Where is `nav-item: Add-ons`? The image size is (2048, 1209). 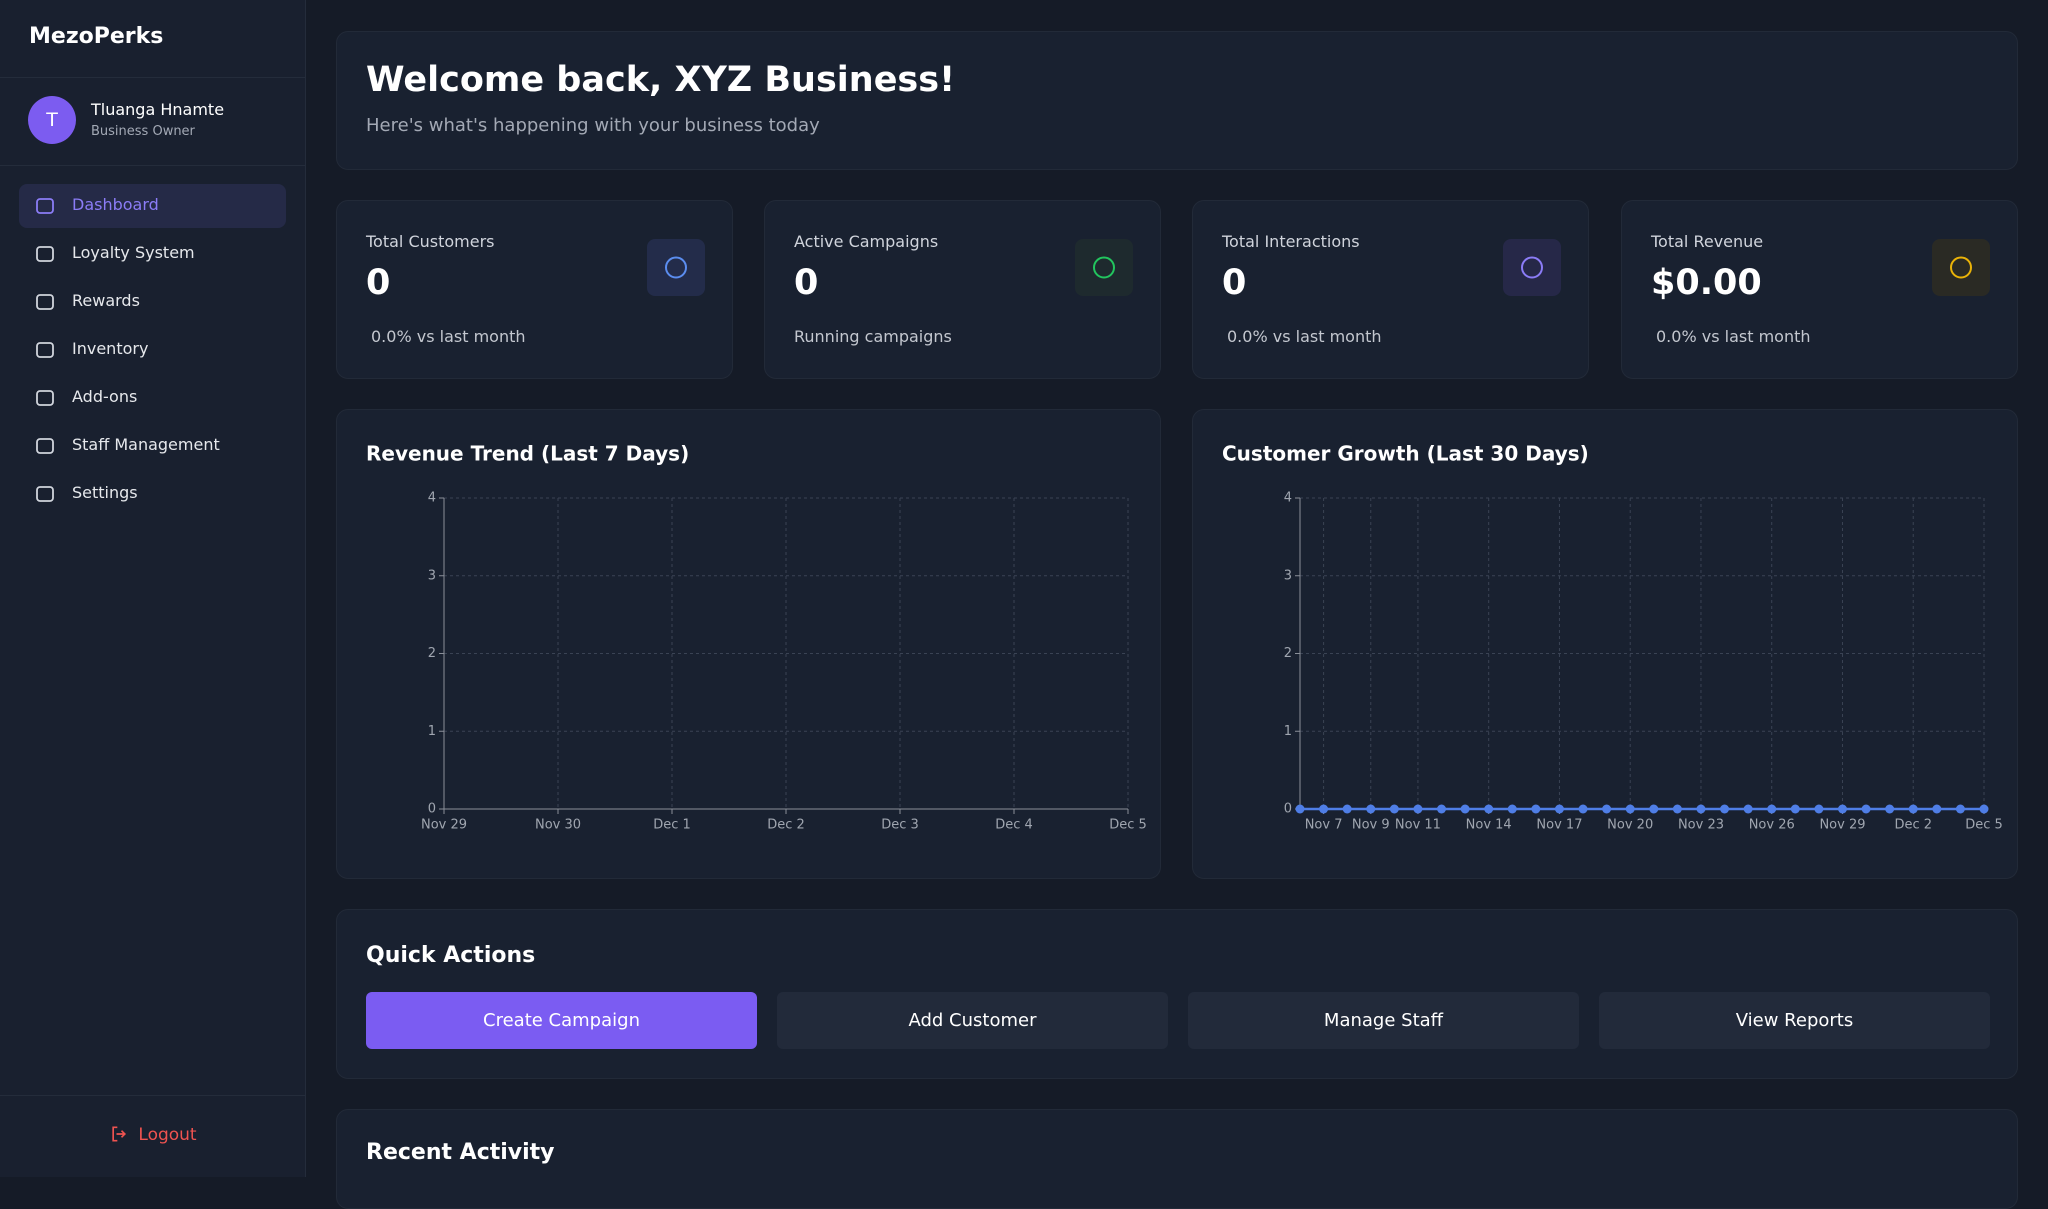 nav-item: Add-ons is located at coordinates (152, 398).